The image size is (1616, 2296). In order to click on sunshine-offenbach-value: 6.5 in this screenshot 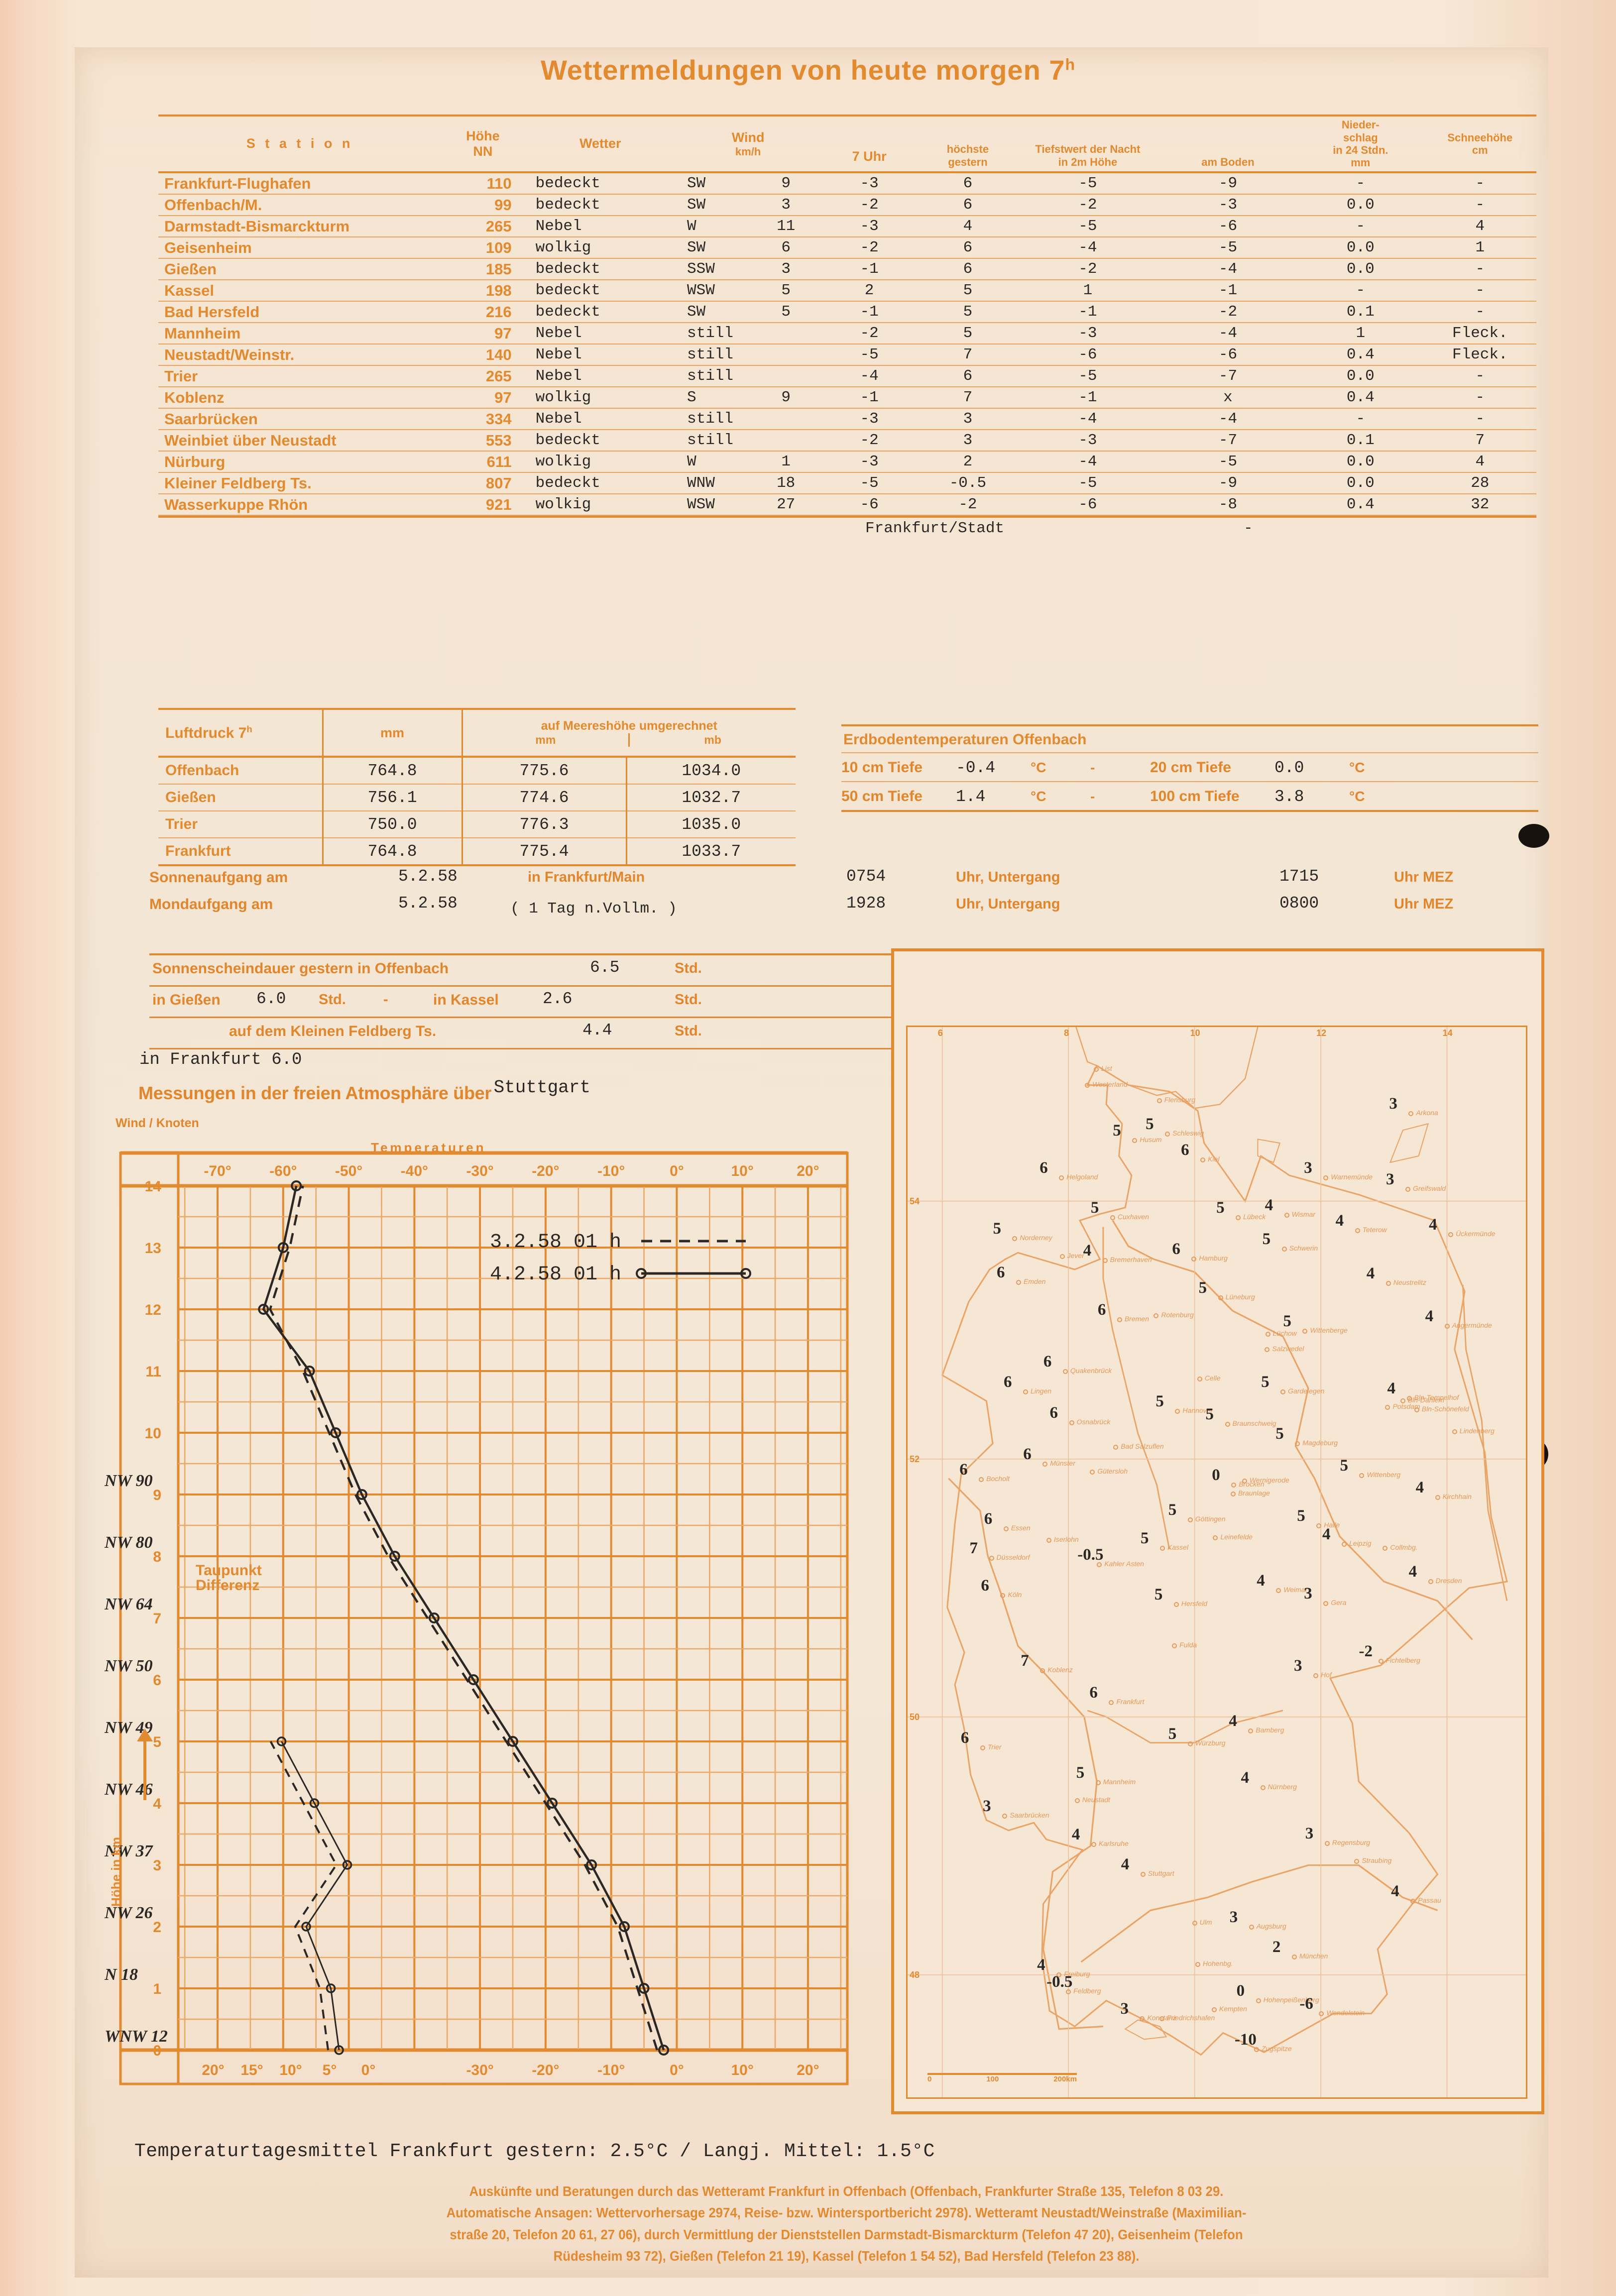, I will do `click(605, 967)`.